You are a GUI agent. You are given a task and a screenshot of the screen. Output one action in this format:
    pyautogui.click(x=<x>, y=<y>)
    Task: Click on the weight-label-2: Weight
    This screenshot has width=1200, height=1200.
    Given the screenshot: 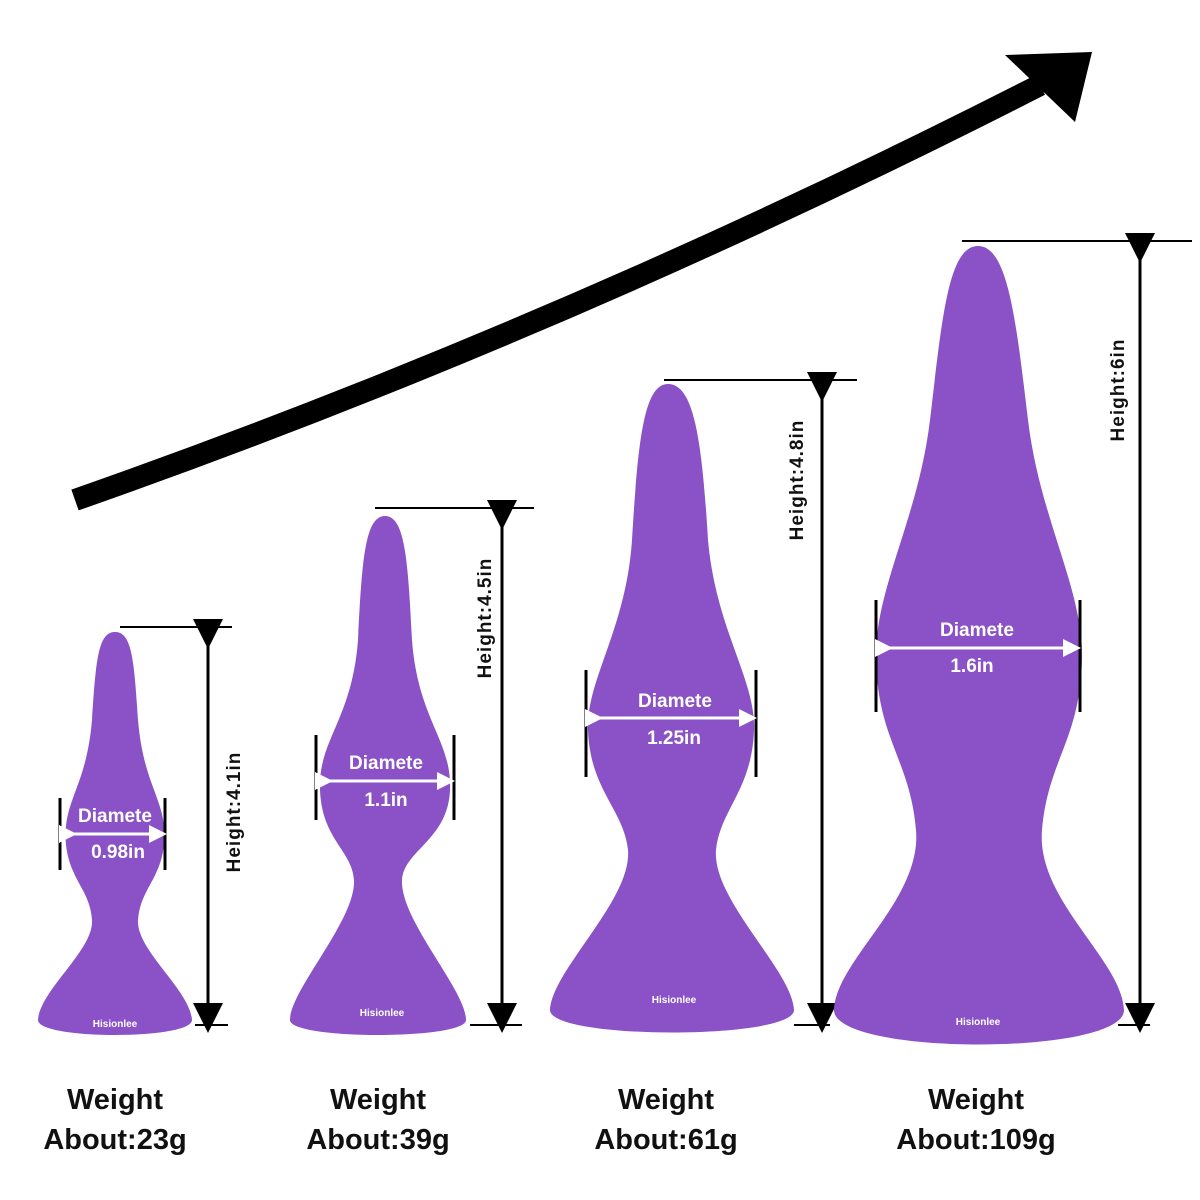 What is the action you would take?
    pyautogui.click(x=378, y=1100)
    